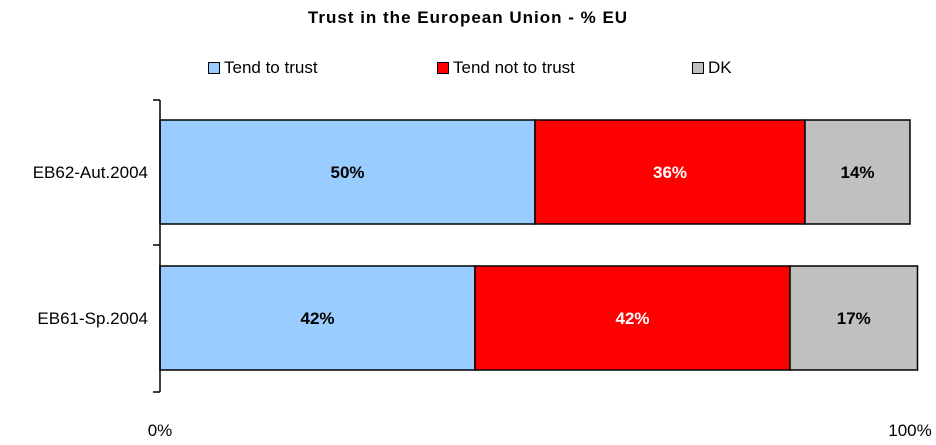 This screenshot has width=936, height=445. Describe the element at coordinates (468, 17) in the screenshot. I see `chart-title: Trust in the European Union - % EU` at that location.